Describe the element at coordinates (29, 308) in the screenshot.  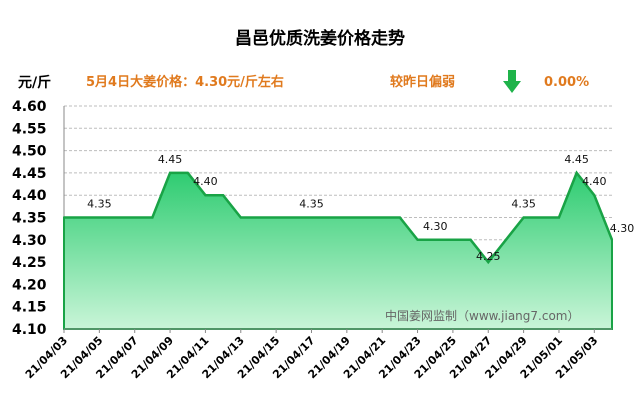
I see `y-tick-label: 4.15` at that location.